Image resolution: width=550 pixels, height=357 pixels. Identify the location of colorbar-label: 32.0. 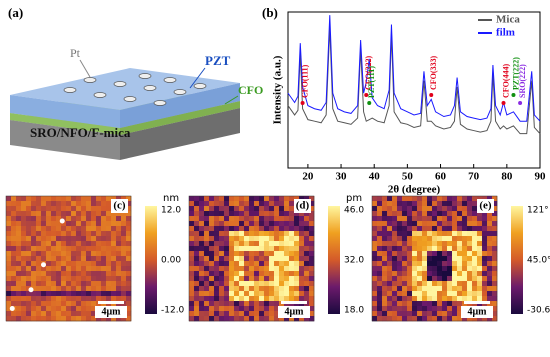
(354, 261).